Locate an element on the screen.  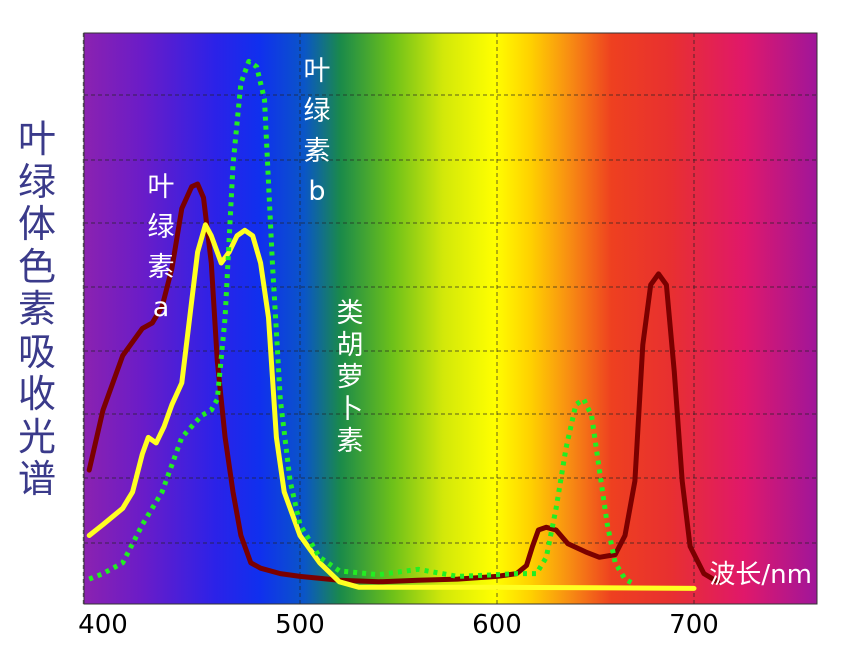
annotation-carotenoid-char-2: 萝 is located at coordinates (350, 377).